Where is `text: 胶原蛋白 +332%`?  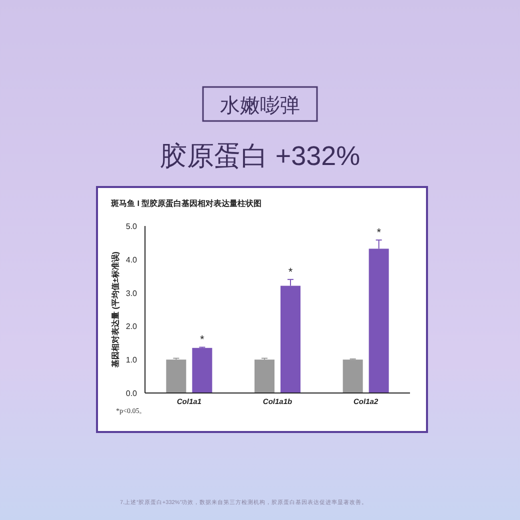
text: 胶原蛋白 +332% is located at coordinates (260, 156).